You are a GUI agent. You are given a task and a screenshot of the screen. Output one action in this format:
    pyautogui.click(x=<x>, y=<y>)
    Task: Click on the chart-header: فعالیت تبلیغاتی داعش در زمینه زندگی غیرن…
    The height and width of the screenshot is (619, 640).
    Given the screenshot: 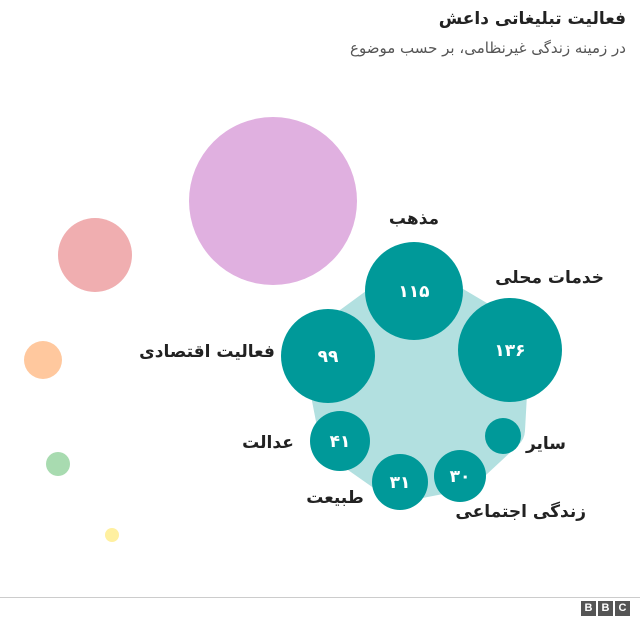 What is the action you would take?
    pyautogui.click(x=326, y=33)
    